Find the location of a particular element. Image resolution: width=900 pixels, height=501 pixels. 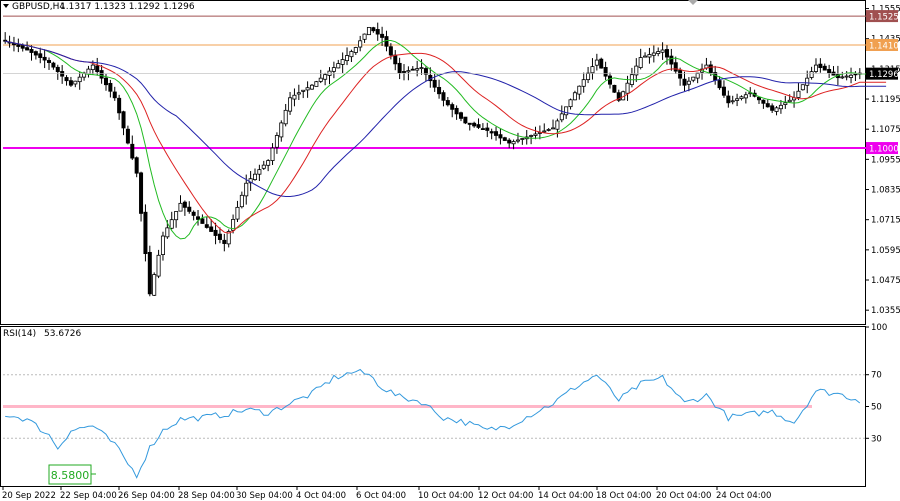

price-tick-label: 1.1075 is located at coordinates (885, 130).